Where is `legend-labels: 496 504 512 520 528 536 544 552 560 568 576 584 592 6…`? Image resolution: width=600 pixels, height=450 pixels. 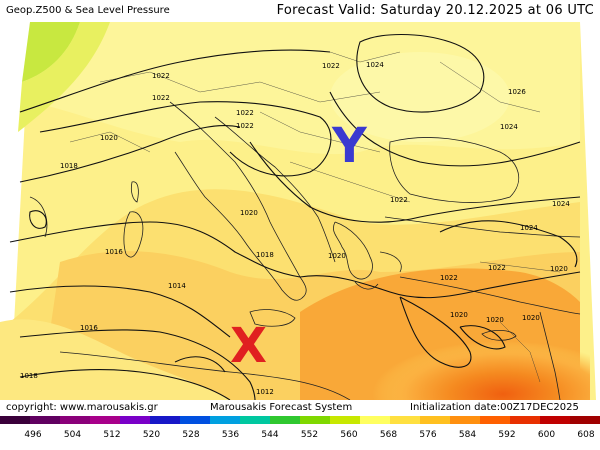 legend-labels: 496 504 512 520 528 536 544 552 560 568 576 584 592 6… is located at coordinates (300, 437).